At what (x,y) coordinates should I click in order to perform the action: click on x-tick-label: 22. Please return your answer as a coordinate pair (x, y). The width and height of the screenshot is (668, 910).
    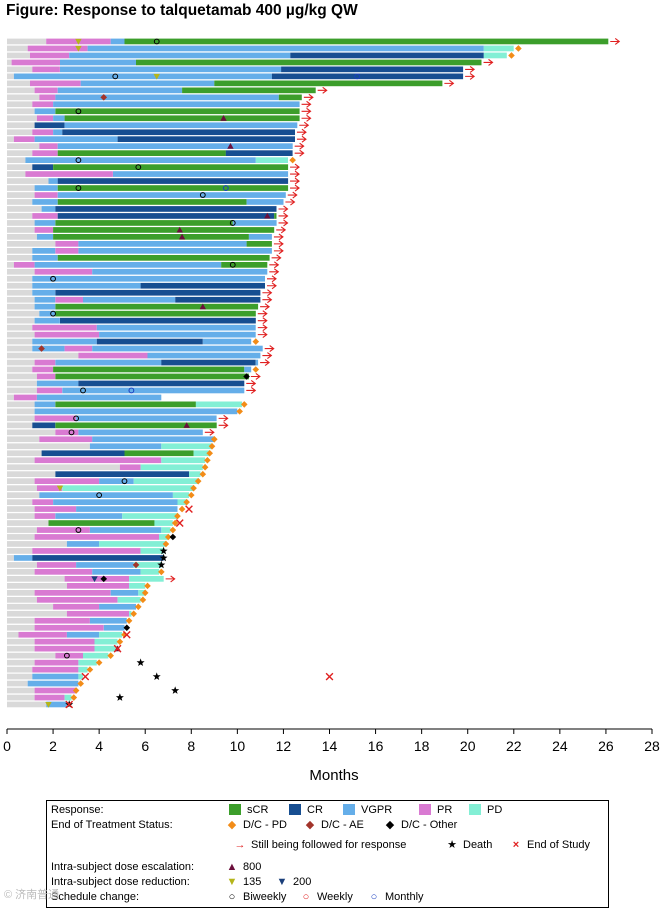
    Looking at the image, I should click on (514, 746).